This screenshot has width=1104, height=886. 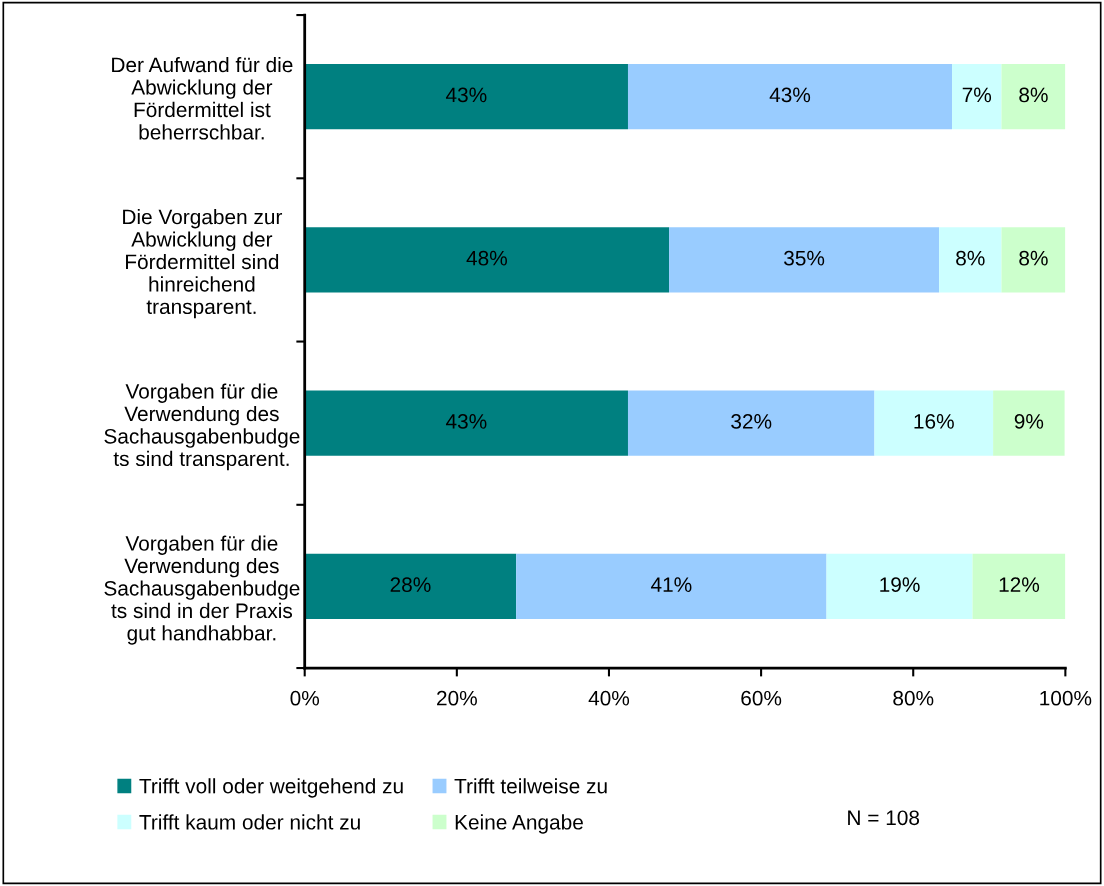 I want to click on legend-label: Trifft voll oder weitgehend zu, so click(x=271, y=788).